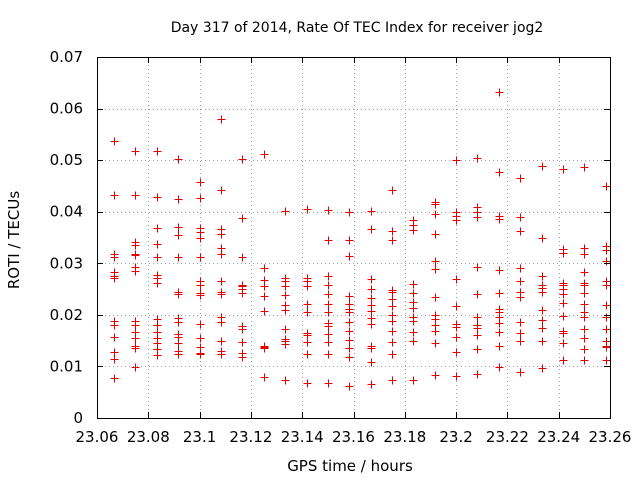 The height and width of the screenshot is (480, 640). What do you see at coordinates (199, 437) in the screenshot?
I see `x-tick-label: 23.1` at bounding box center [199, 437].